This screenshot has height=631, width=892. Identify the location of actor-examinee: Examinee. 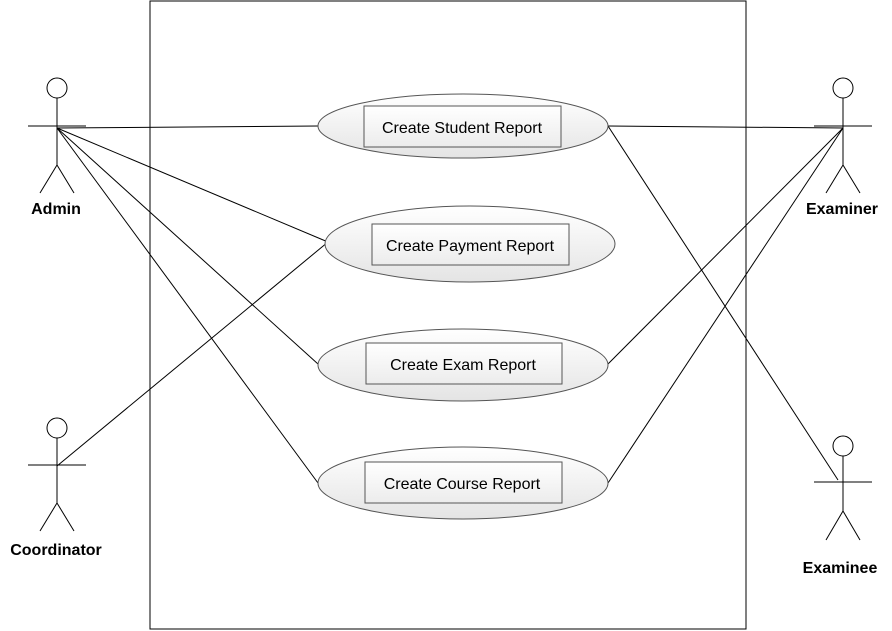
(840, 506).